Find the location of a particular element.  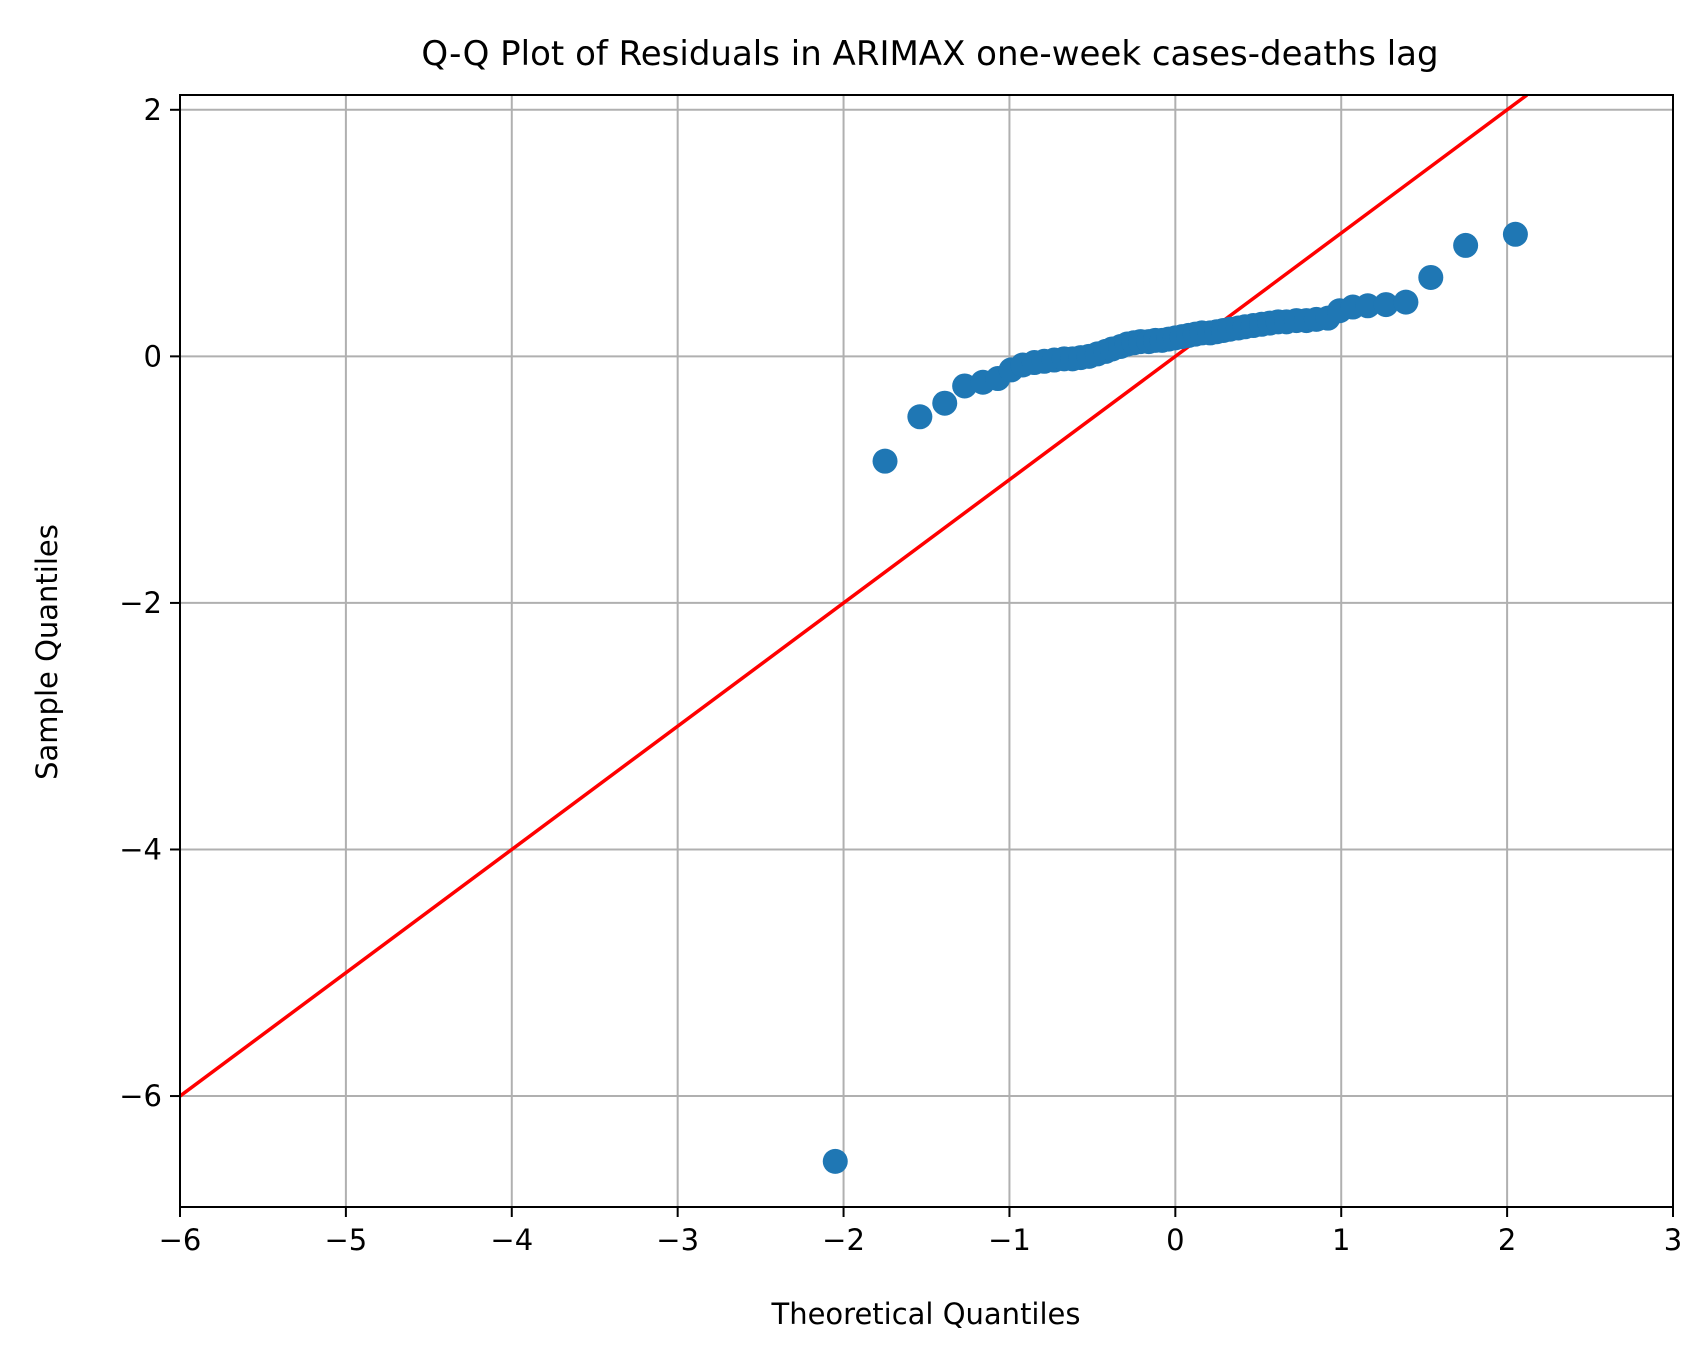

x-tick-label: 2 is located at coordinates (1507, 1240).